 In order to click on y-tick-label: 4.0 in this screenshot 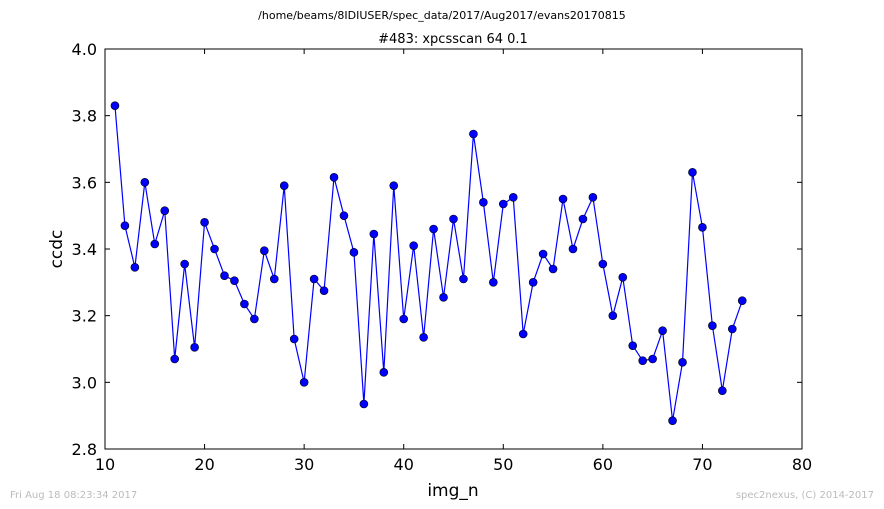, I will do `click(84, 49)`.